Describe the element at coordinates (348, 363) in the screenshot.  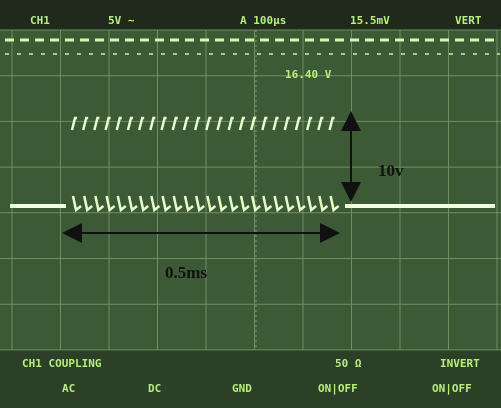
I see `impedance: 50 Ω` at that location.